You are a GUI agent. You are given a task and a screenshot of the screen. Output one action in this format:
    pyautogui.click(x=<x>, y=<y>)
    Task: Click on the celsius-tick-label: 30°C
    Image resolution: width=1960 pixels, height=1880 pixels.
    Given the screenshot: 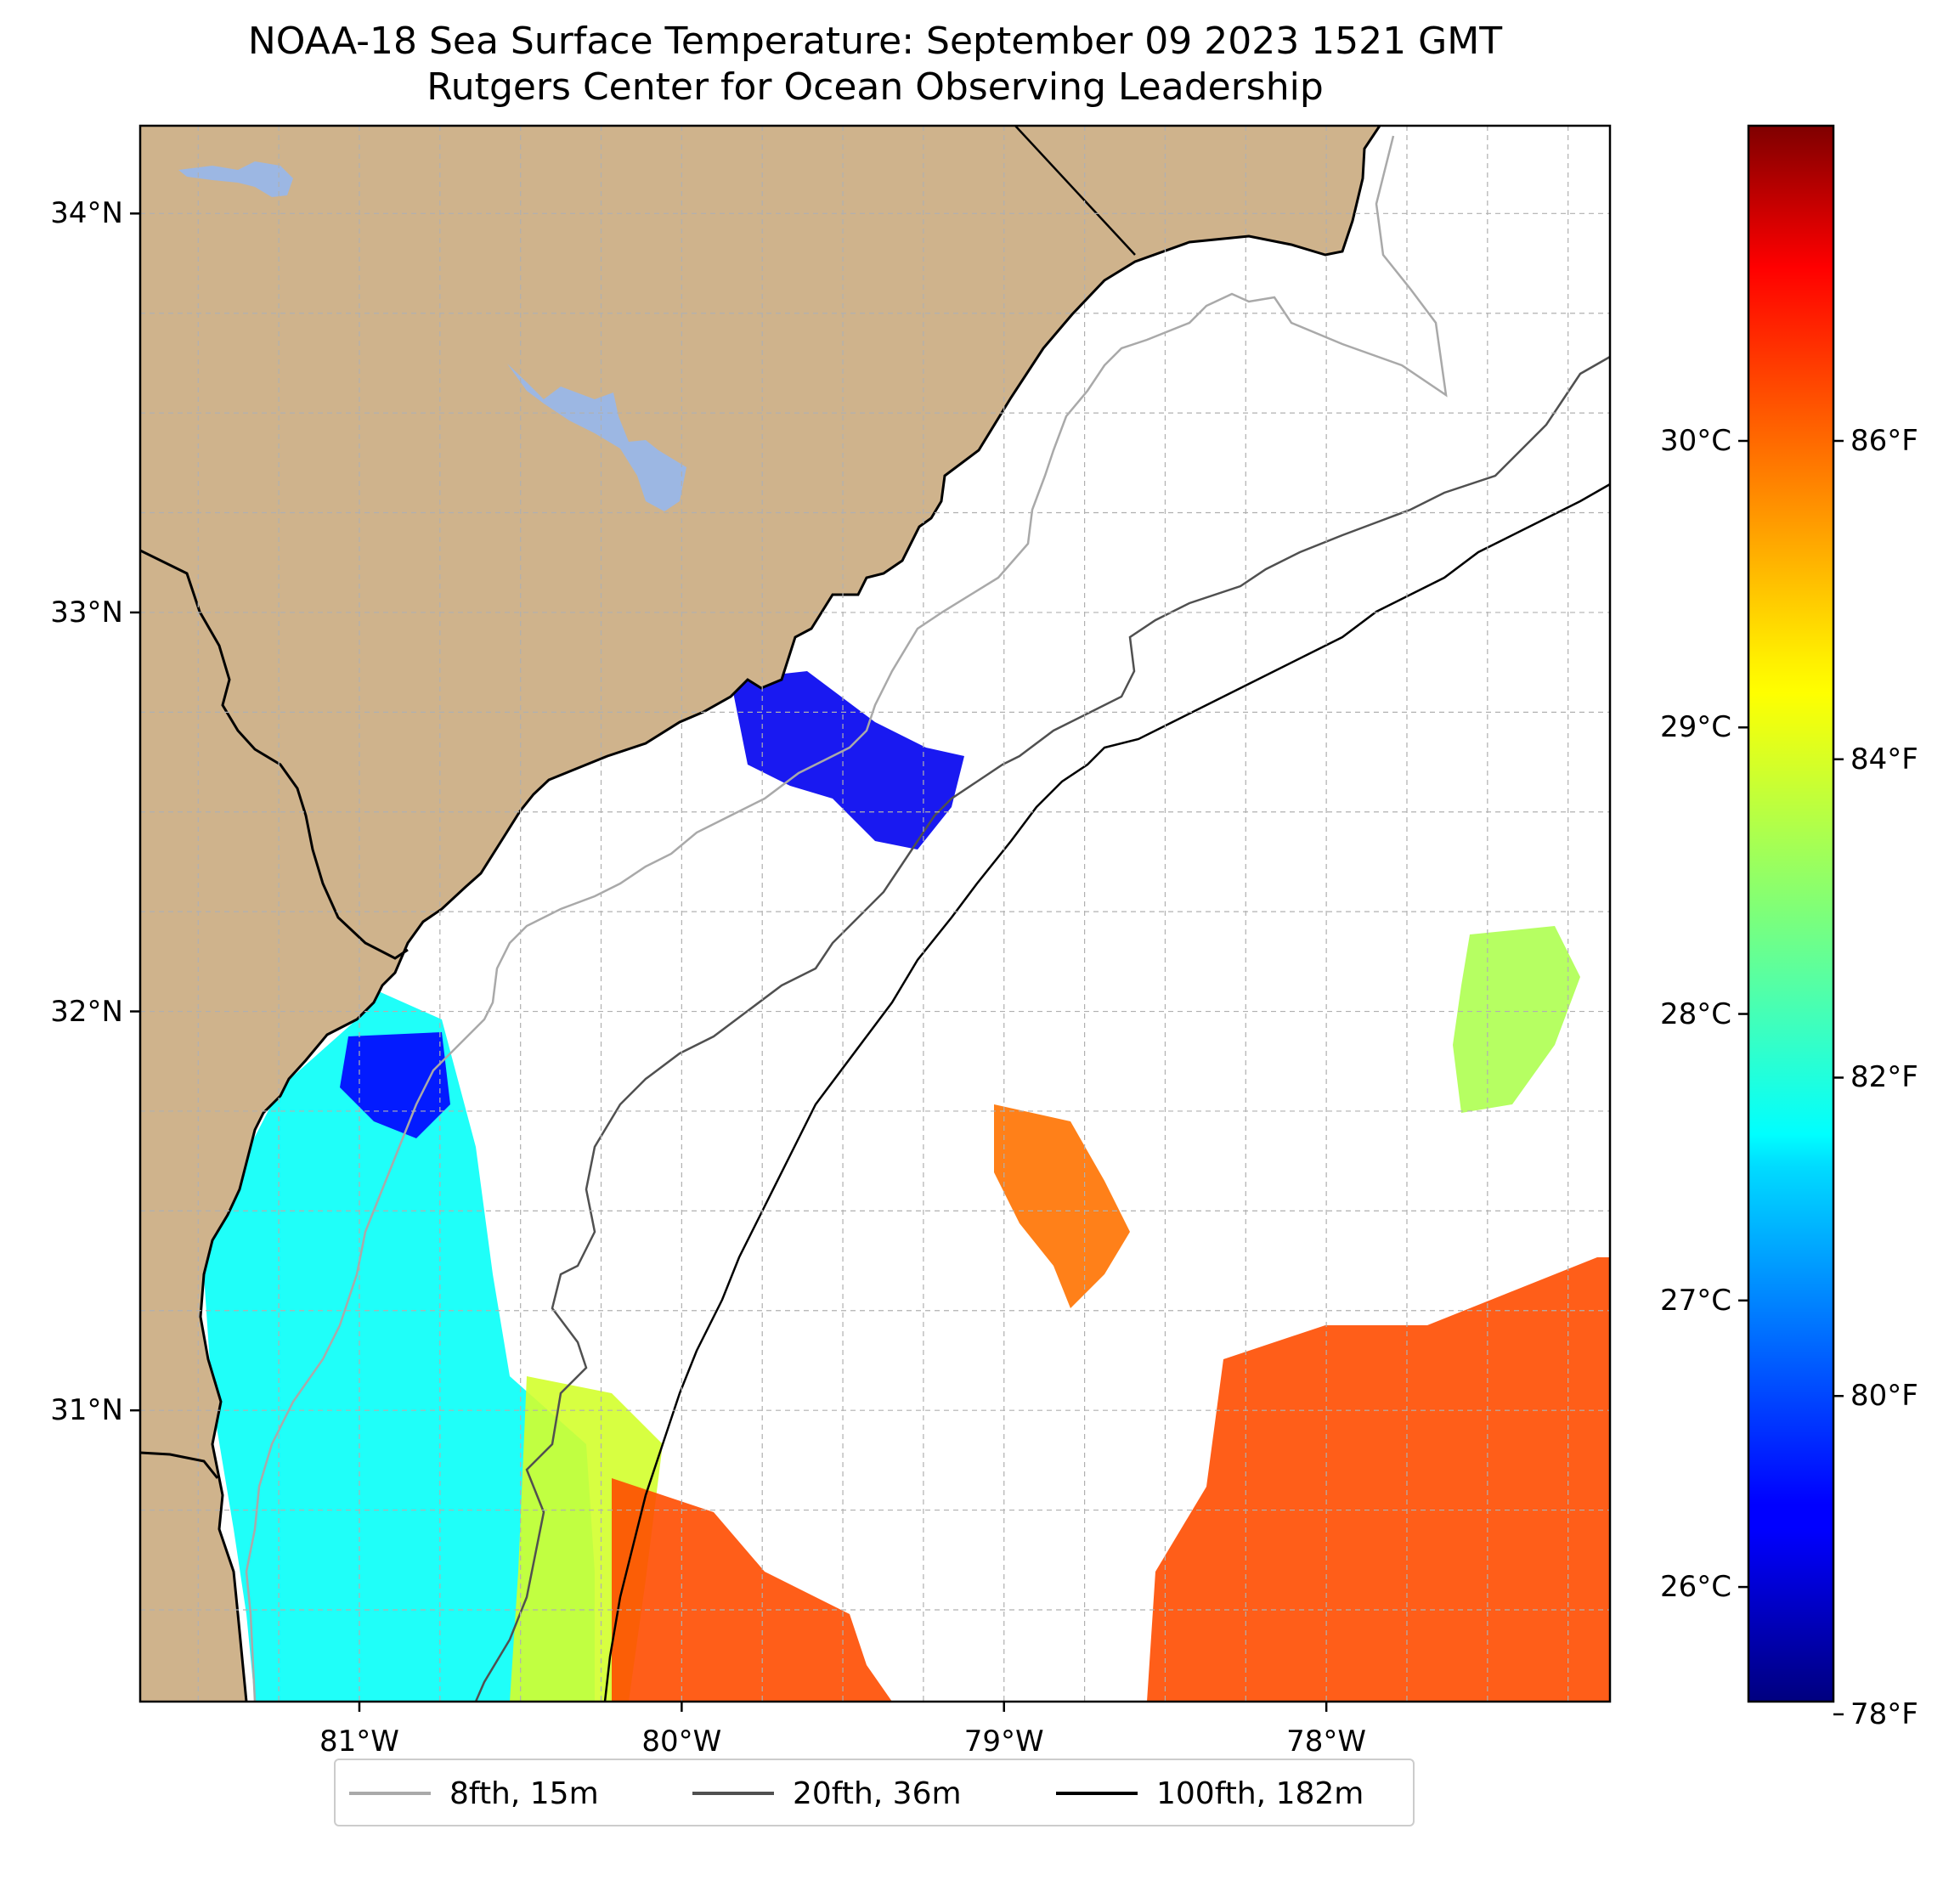 What is the action you would take?
    pyautogui.click(x=1695, y=441)
    